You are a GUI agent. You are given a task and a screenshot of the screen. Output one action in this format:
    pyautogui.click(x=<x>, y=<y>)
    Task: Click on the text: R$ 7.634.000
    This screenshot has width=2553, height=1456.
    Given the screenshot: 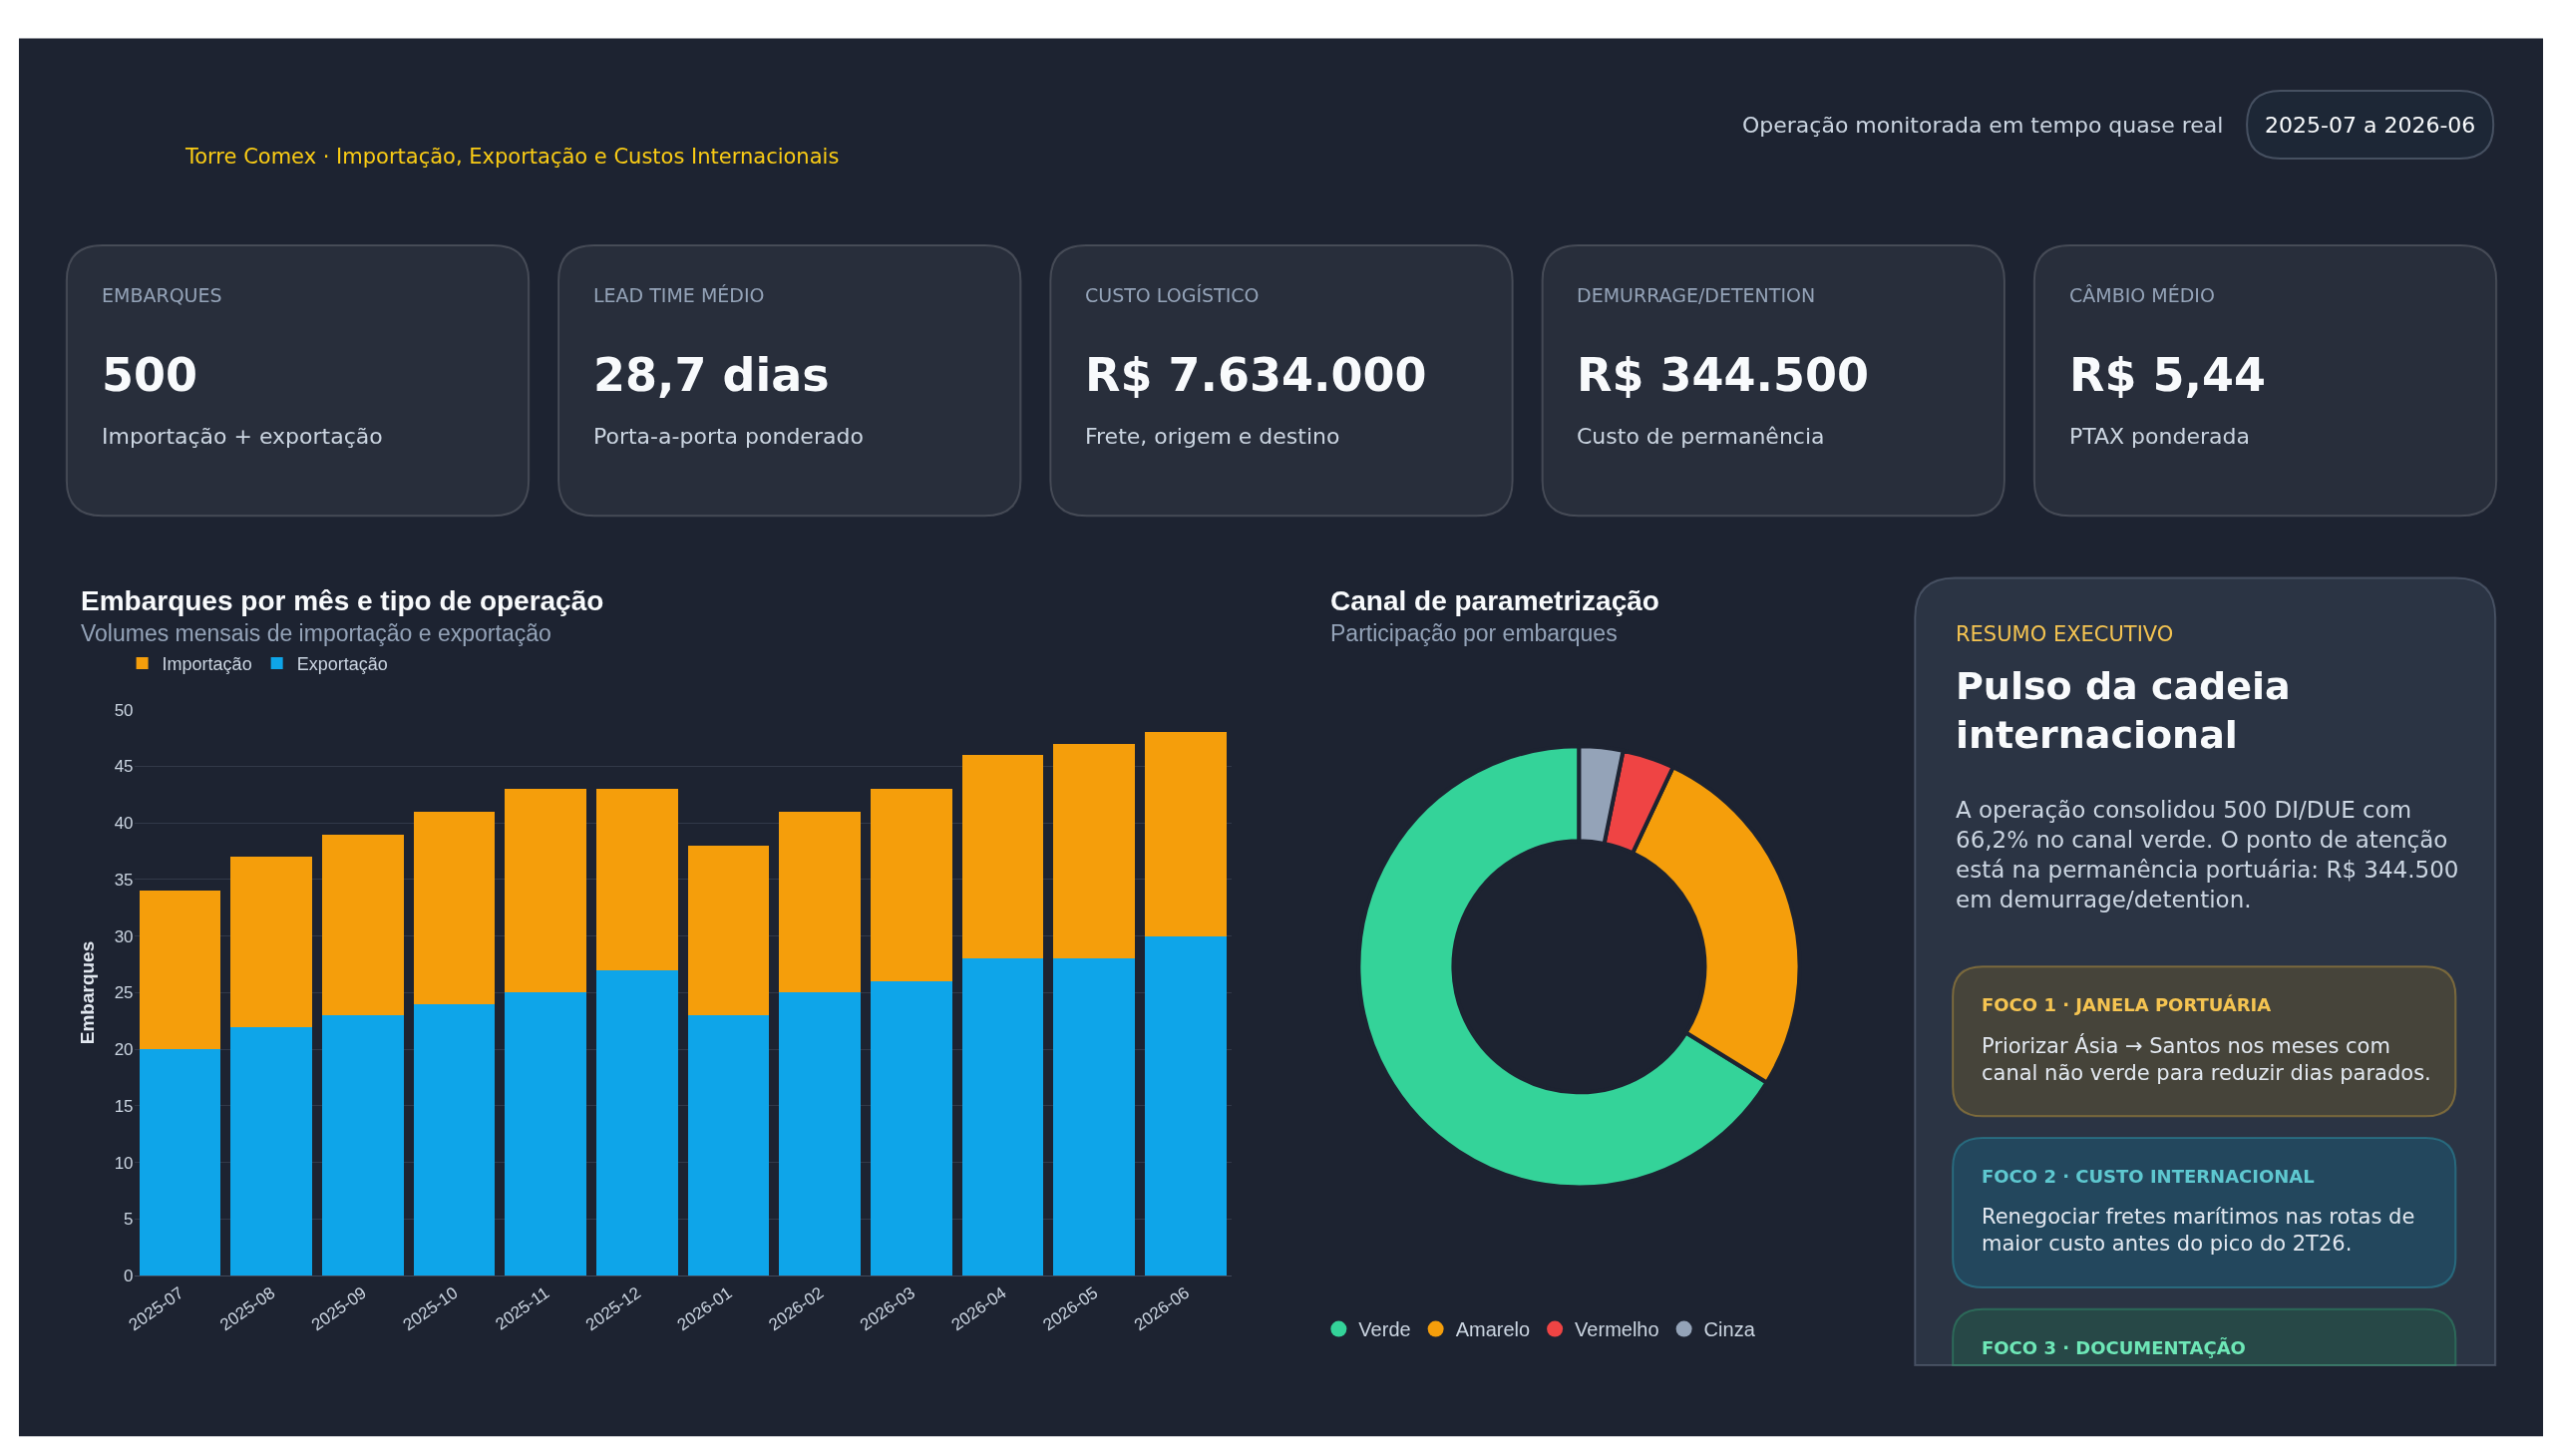 What is the action you would take?
    pyautogui.click(x=1256, y=375)
    